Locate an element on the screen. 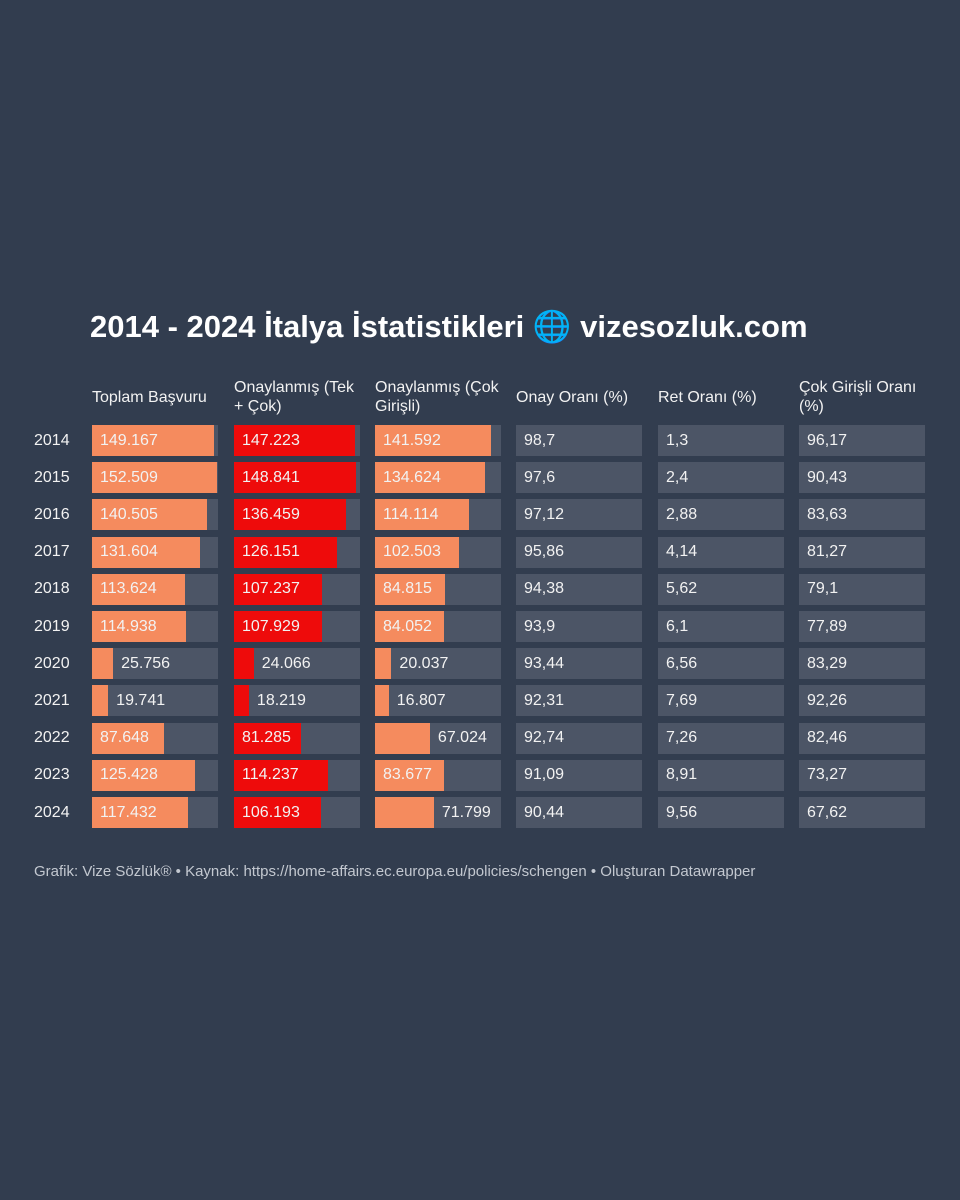 This screenshot has height=1200, width=960. cell-value: 125.428 is located at coordinates (129, 775).